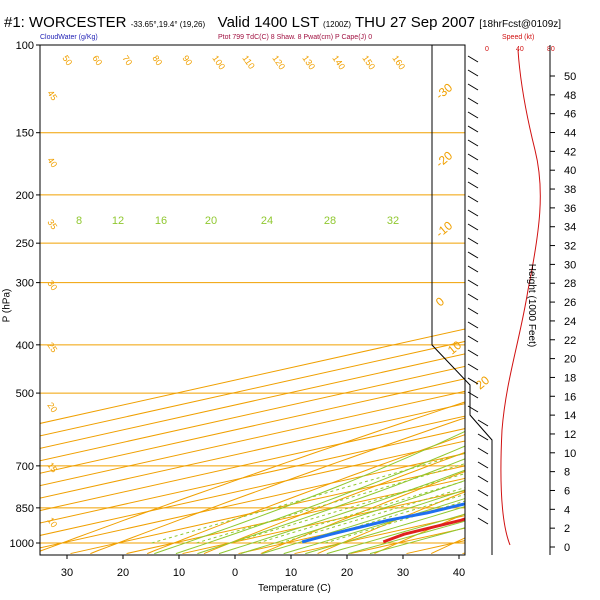 The image size is (600, 600). Describe the element at coordinates (462, 300) in the screenshot. I see `wind-panel-border` at that location.